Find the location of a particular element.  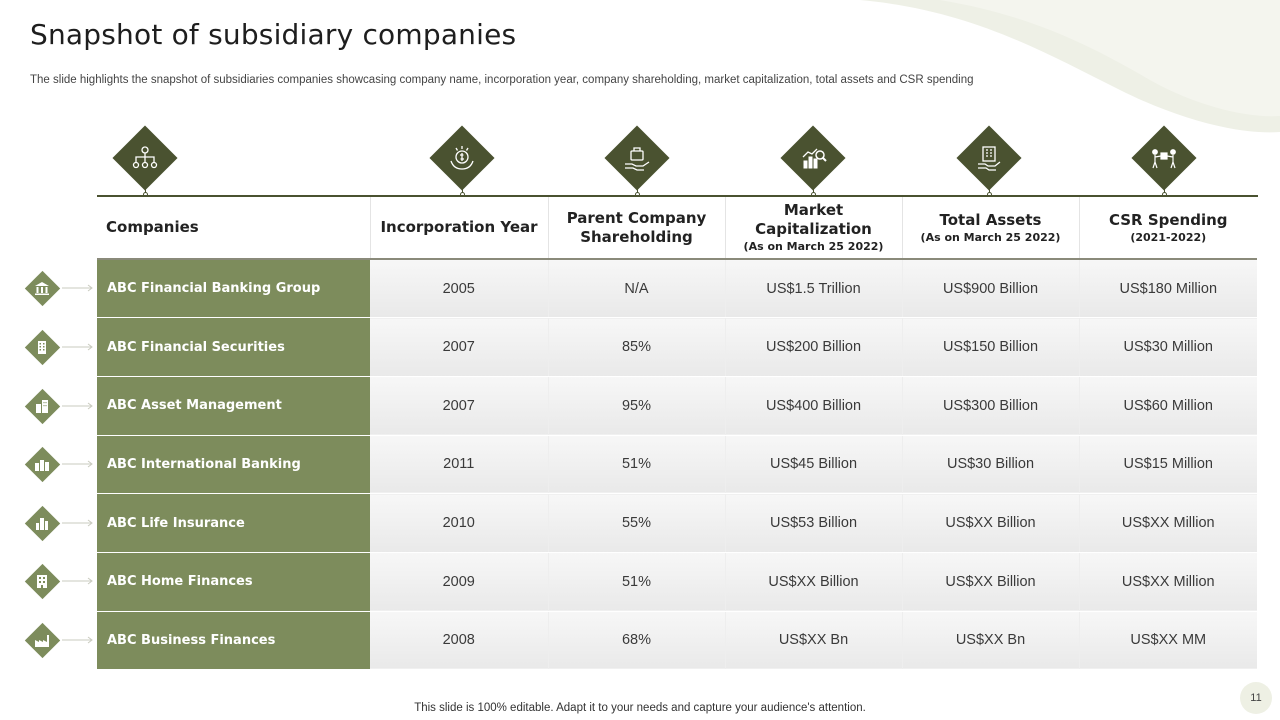

header-incorporation-year: Incorporation Year is located at coordinates (459, 228).